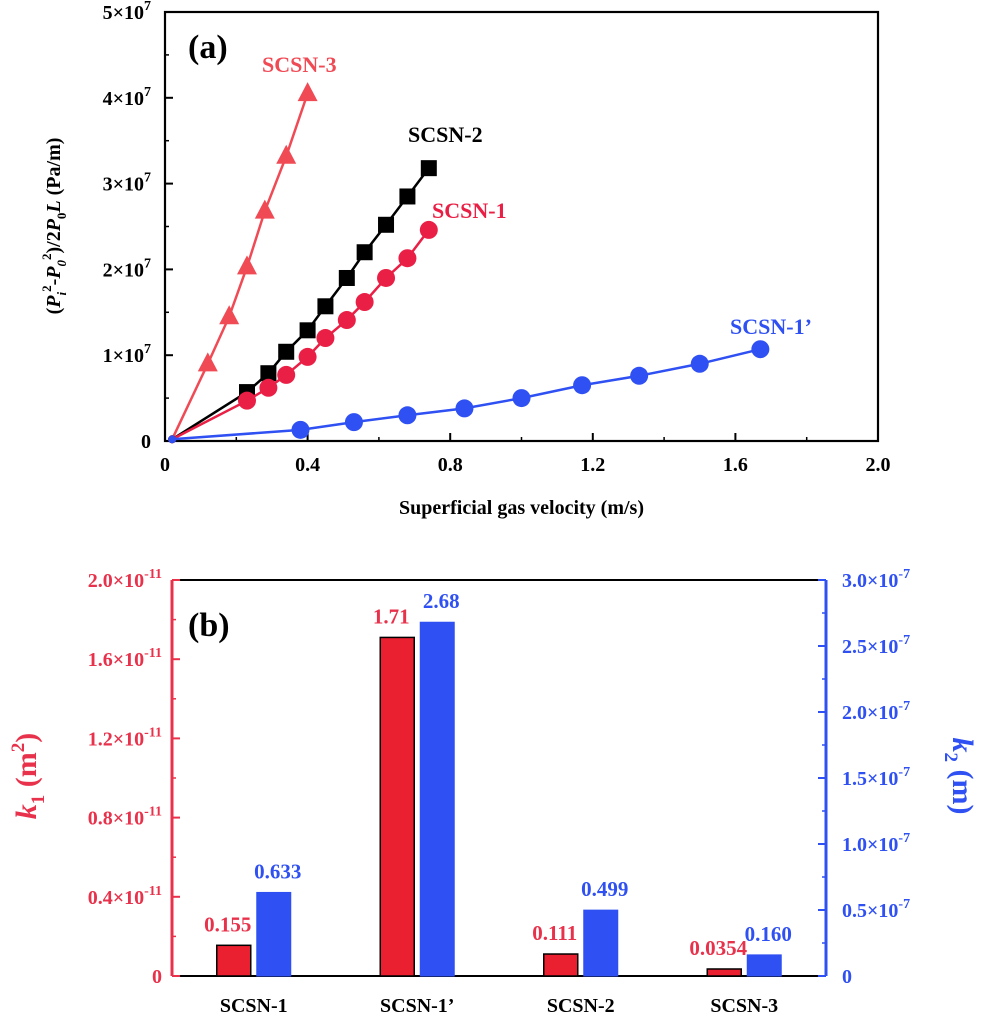 The width and height of the screenshot is (981, 1022). I want to click on panel-b-label: (b), so click(209, 625).